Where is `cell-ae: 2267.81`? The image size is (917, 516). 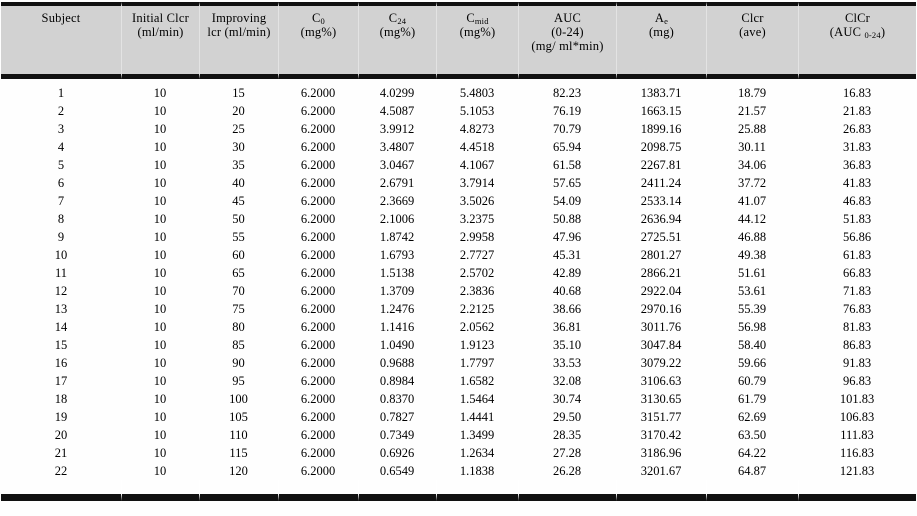 cell-ae: 2267.81 is located at coordinates (661, 165).